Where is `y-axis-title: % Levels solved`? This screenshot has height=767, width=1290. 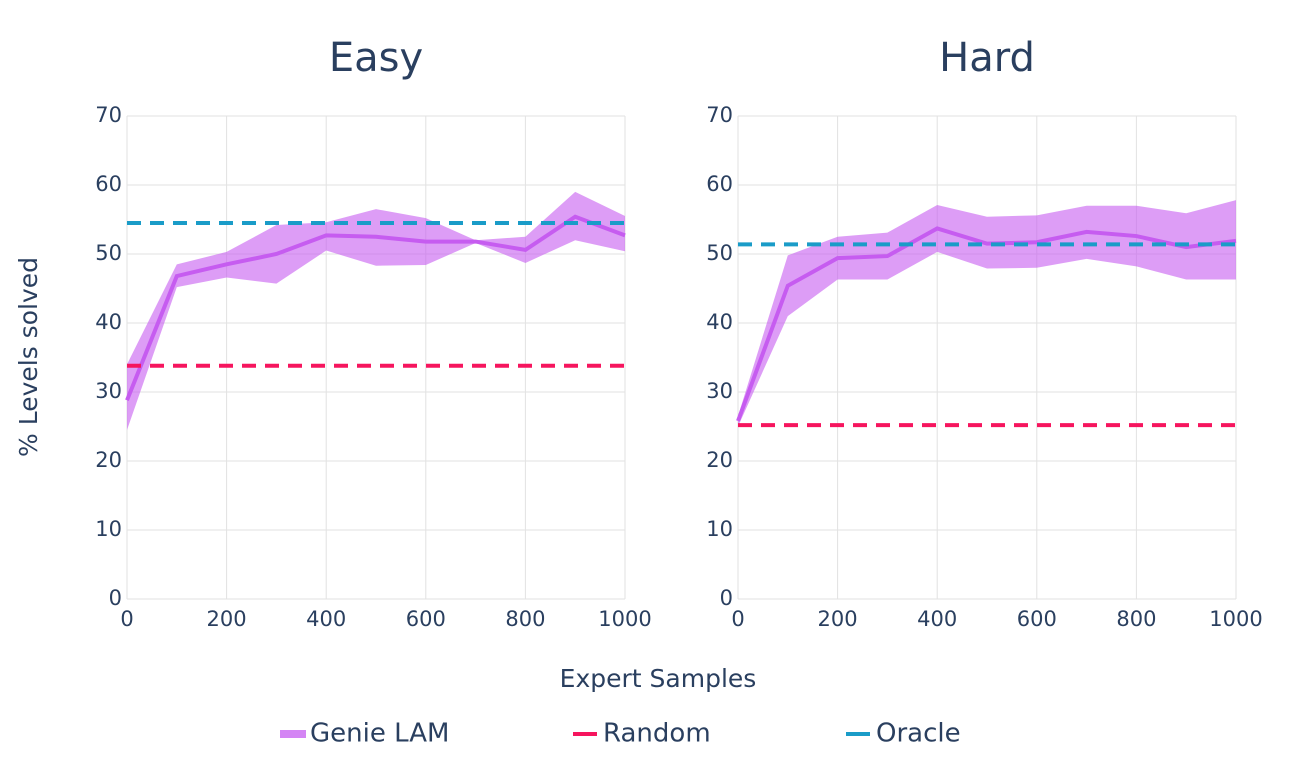 y-axis-title: % Levels solved is located at coordinates (28, 357).